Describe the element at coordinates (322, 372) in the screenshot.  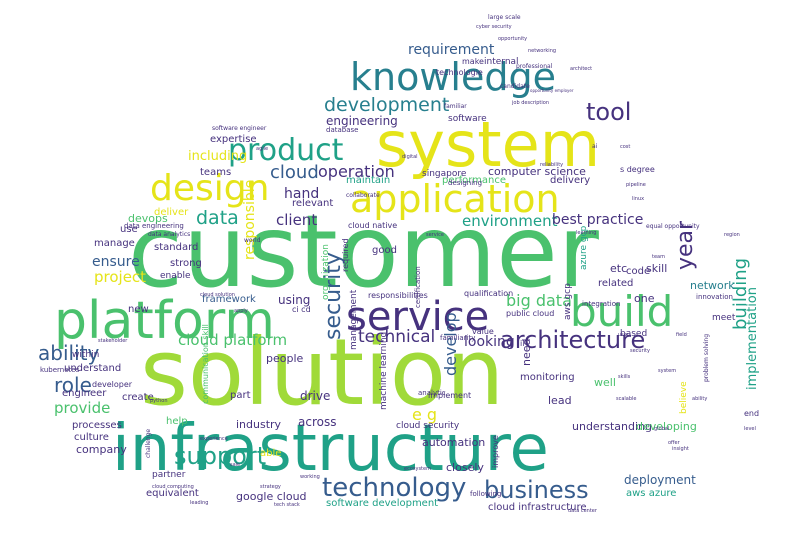
I see `word-solution: solution` at that location.